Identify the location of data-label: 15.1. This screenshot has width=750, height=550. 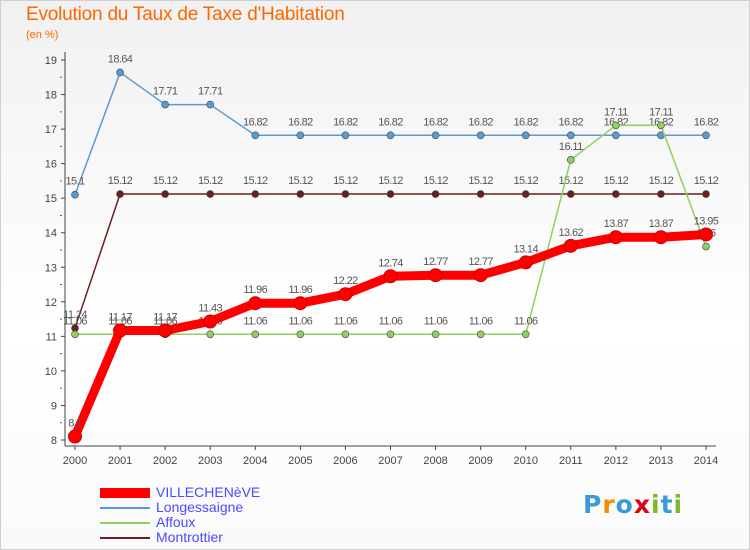
(74, 182).